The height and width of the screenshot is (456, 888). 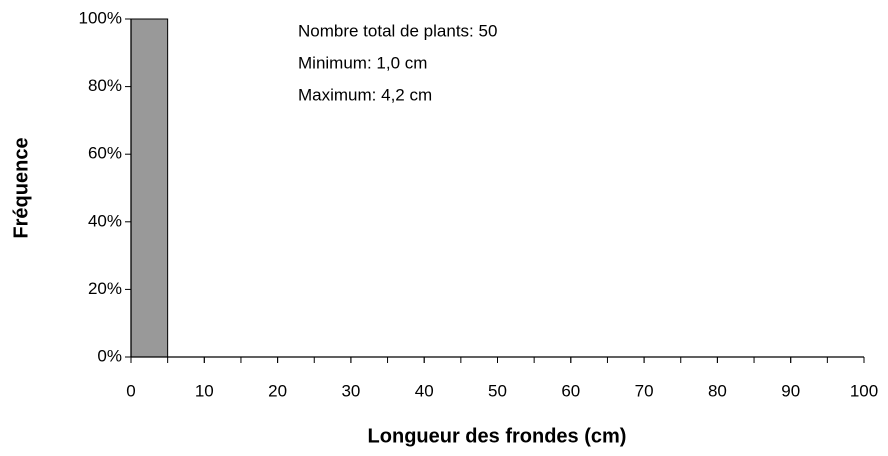 What do you see at coordinates (21, 187) in the screenshot?
I see `y-axis-label: Fréquence` at bounding box center [21, 187].